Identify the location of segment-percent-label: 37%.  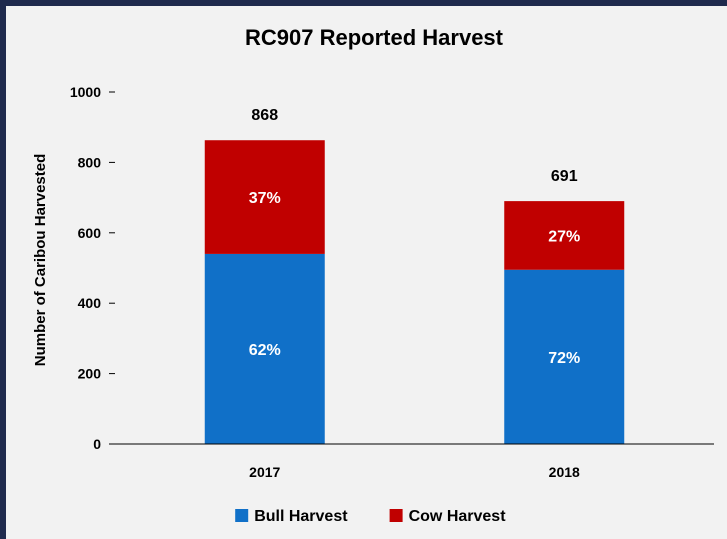
(265, 198).